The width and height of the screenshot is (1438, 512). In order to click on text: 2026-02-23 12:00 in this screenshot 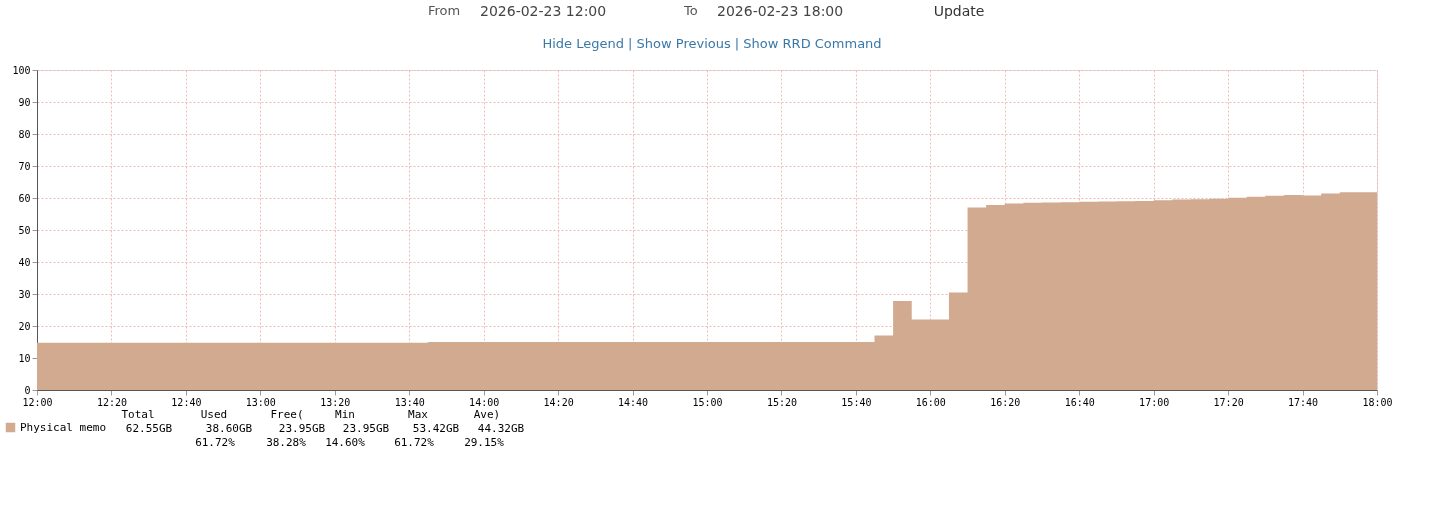, I will do `click(543, 11)`.